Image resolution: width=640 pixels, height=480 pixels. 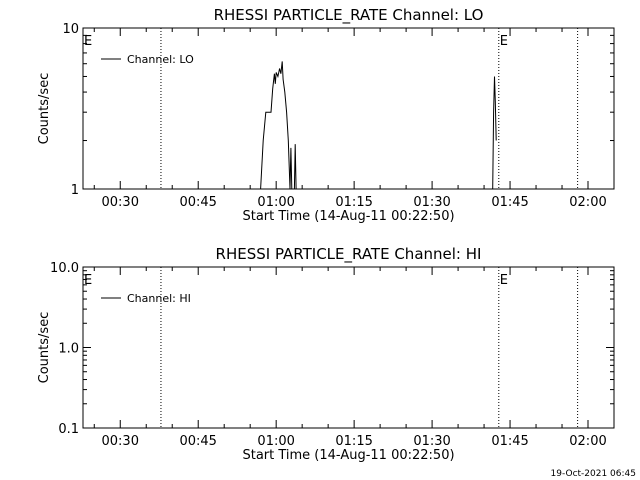 I want to click on footer-timestamp: 19-Oct-2021 06:45, so click(x=593, y=474).